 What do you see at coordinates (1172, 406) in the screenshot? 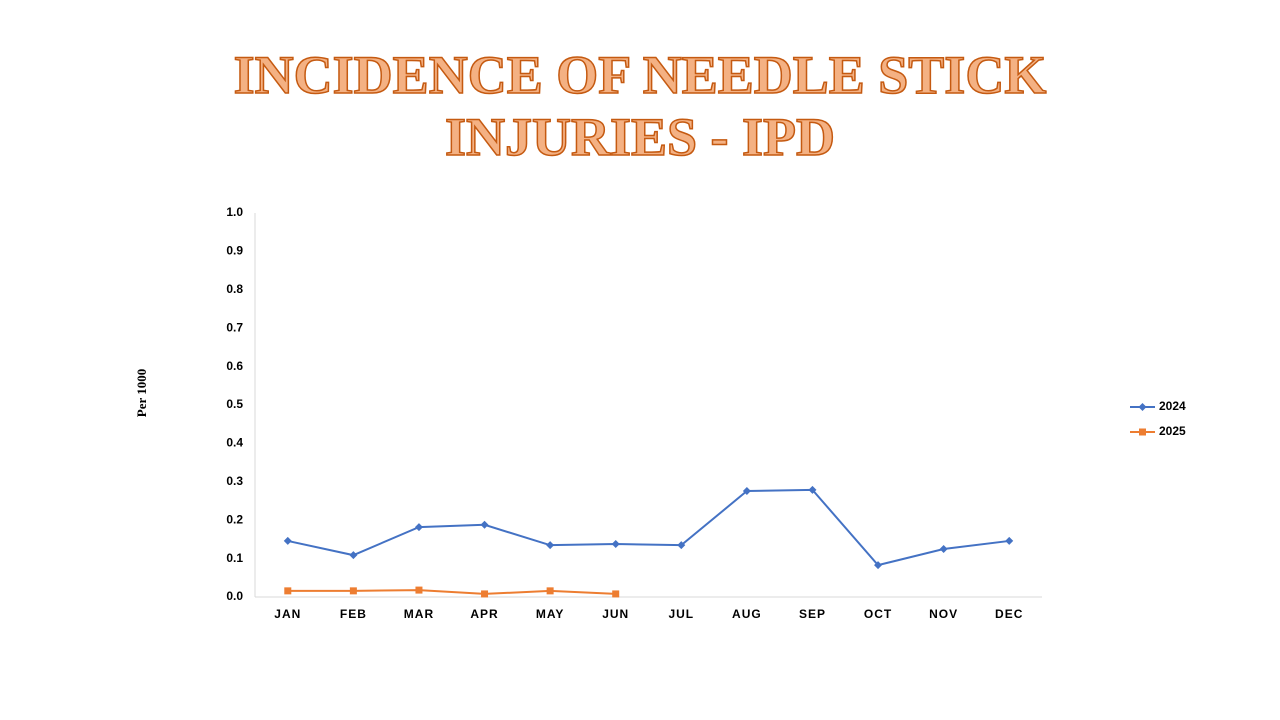
I see `legend-label: 2024` at bounding box center [1172, 406].